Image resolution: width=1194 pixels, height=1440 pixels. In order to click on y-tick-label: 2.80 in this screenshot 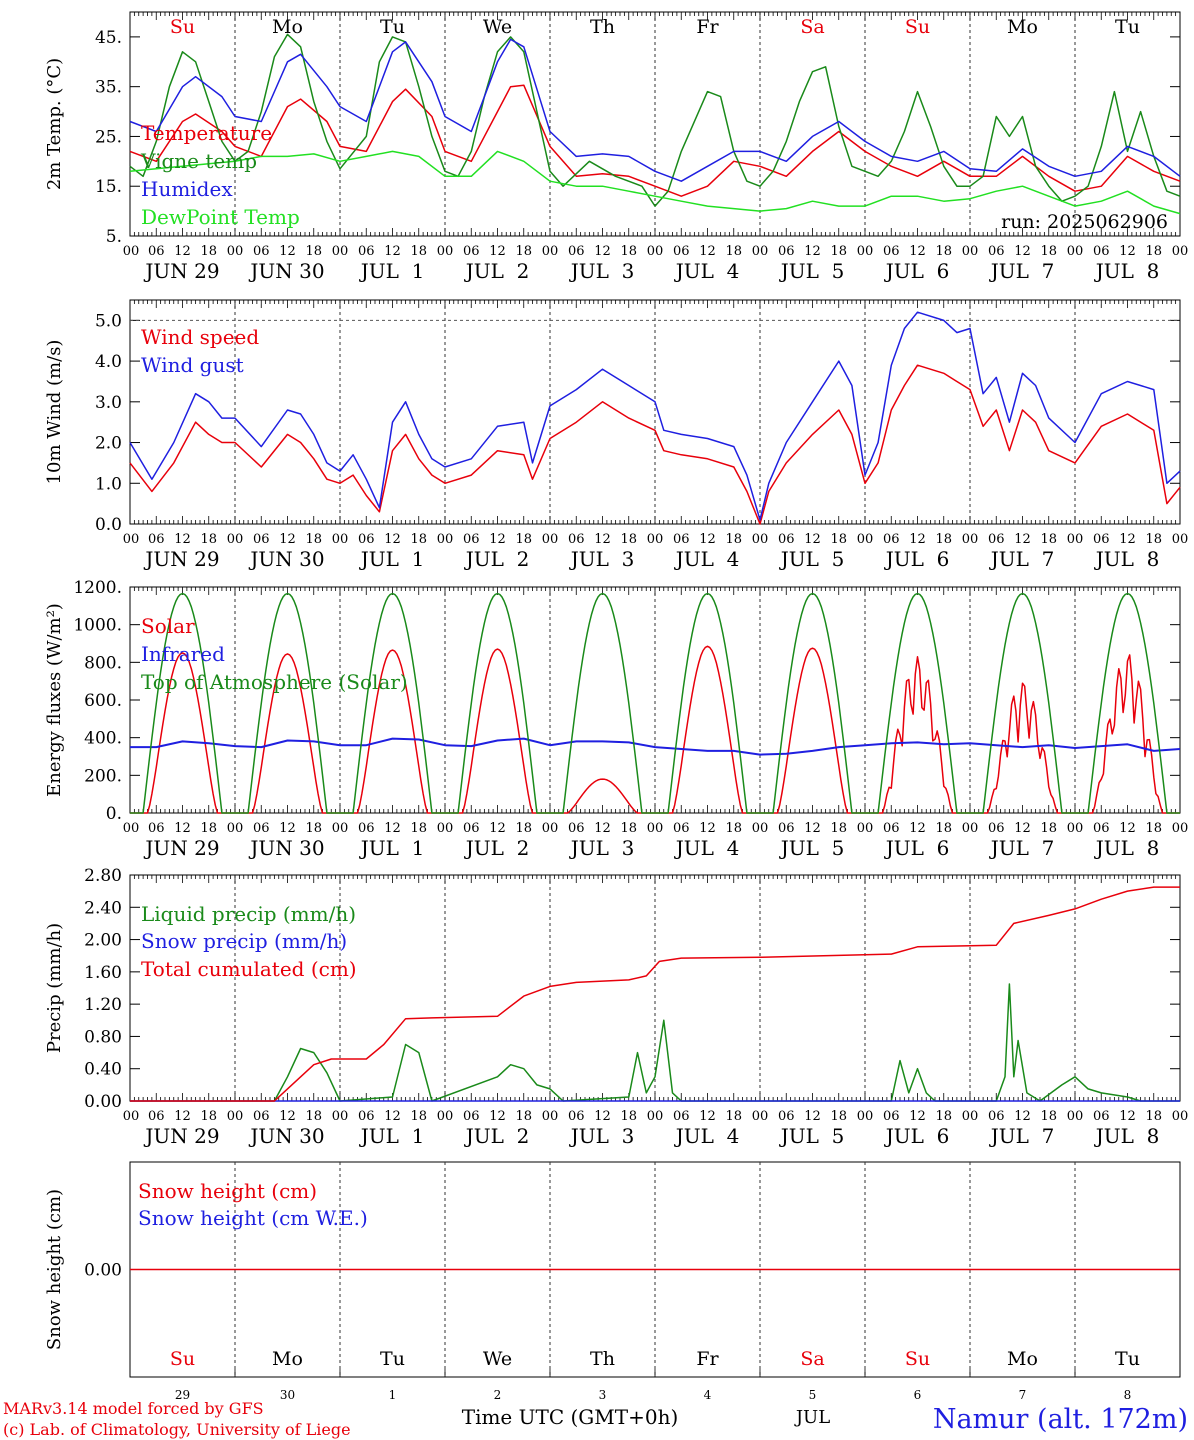, I will do `click(103, 876)`.